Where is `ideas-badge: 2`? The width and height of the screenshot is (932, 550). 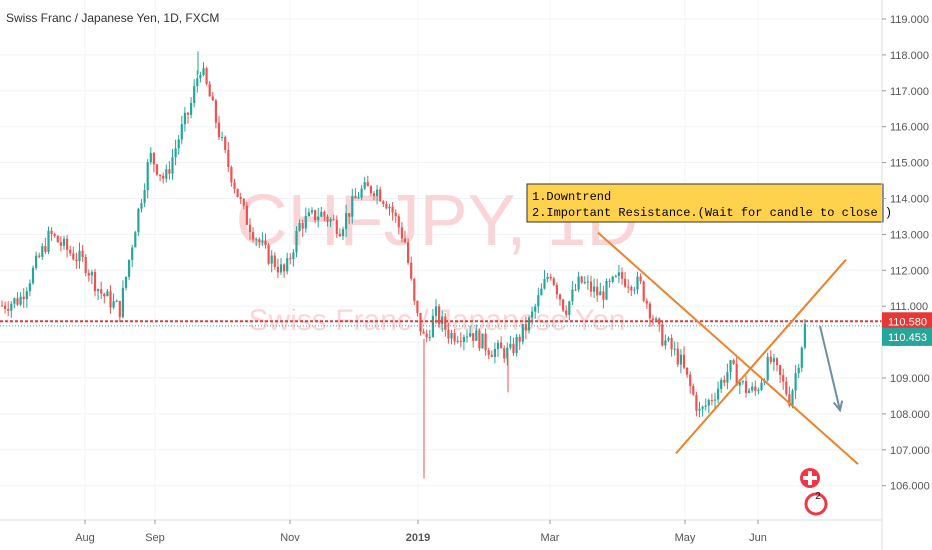 ideas-badge: 2 is located at coordinates (814, 492).